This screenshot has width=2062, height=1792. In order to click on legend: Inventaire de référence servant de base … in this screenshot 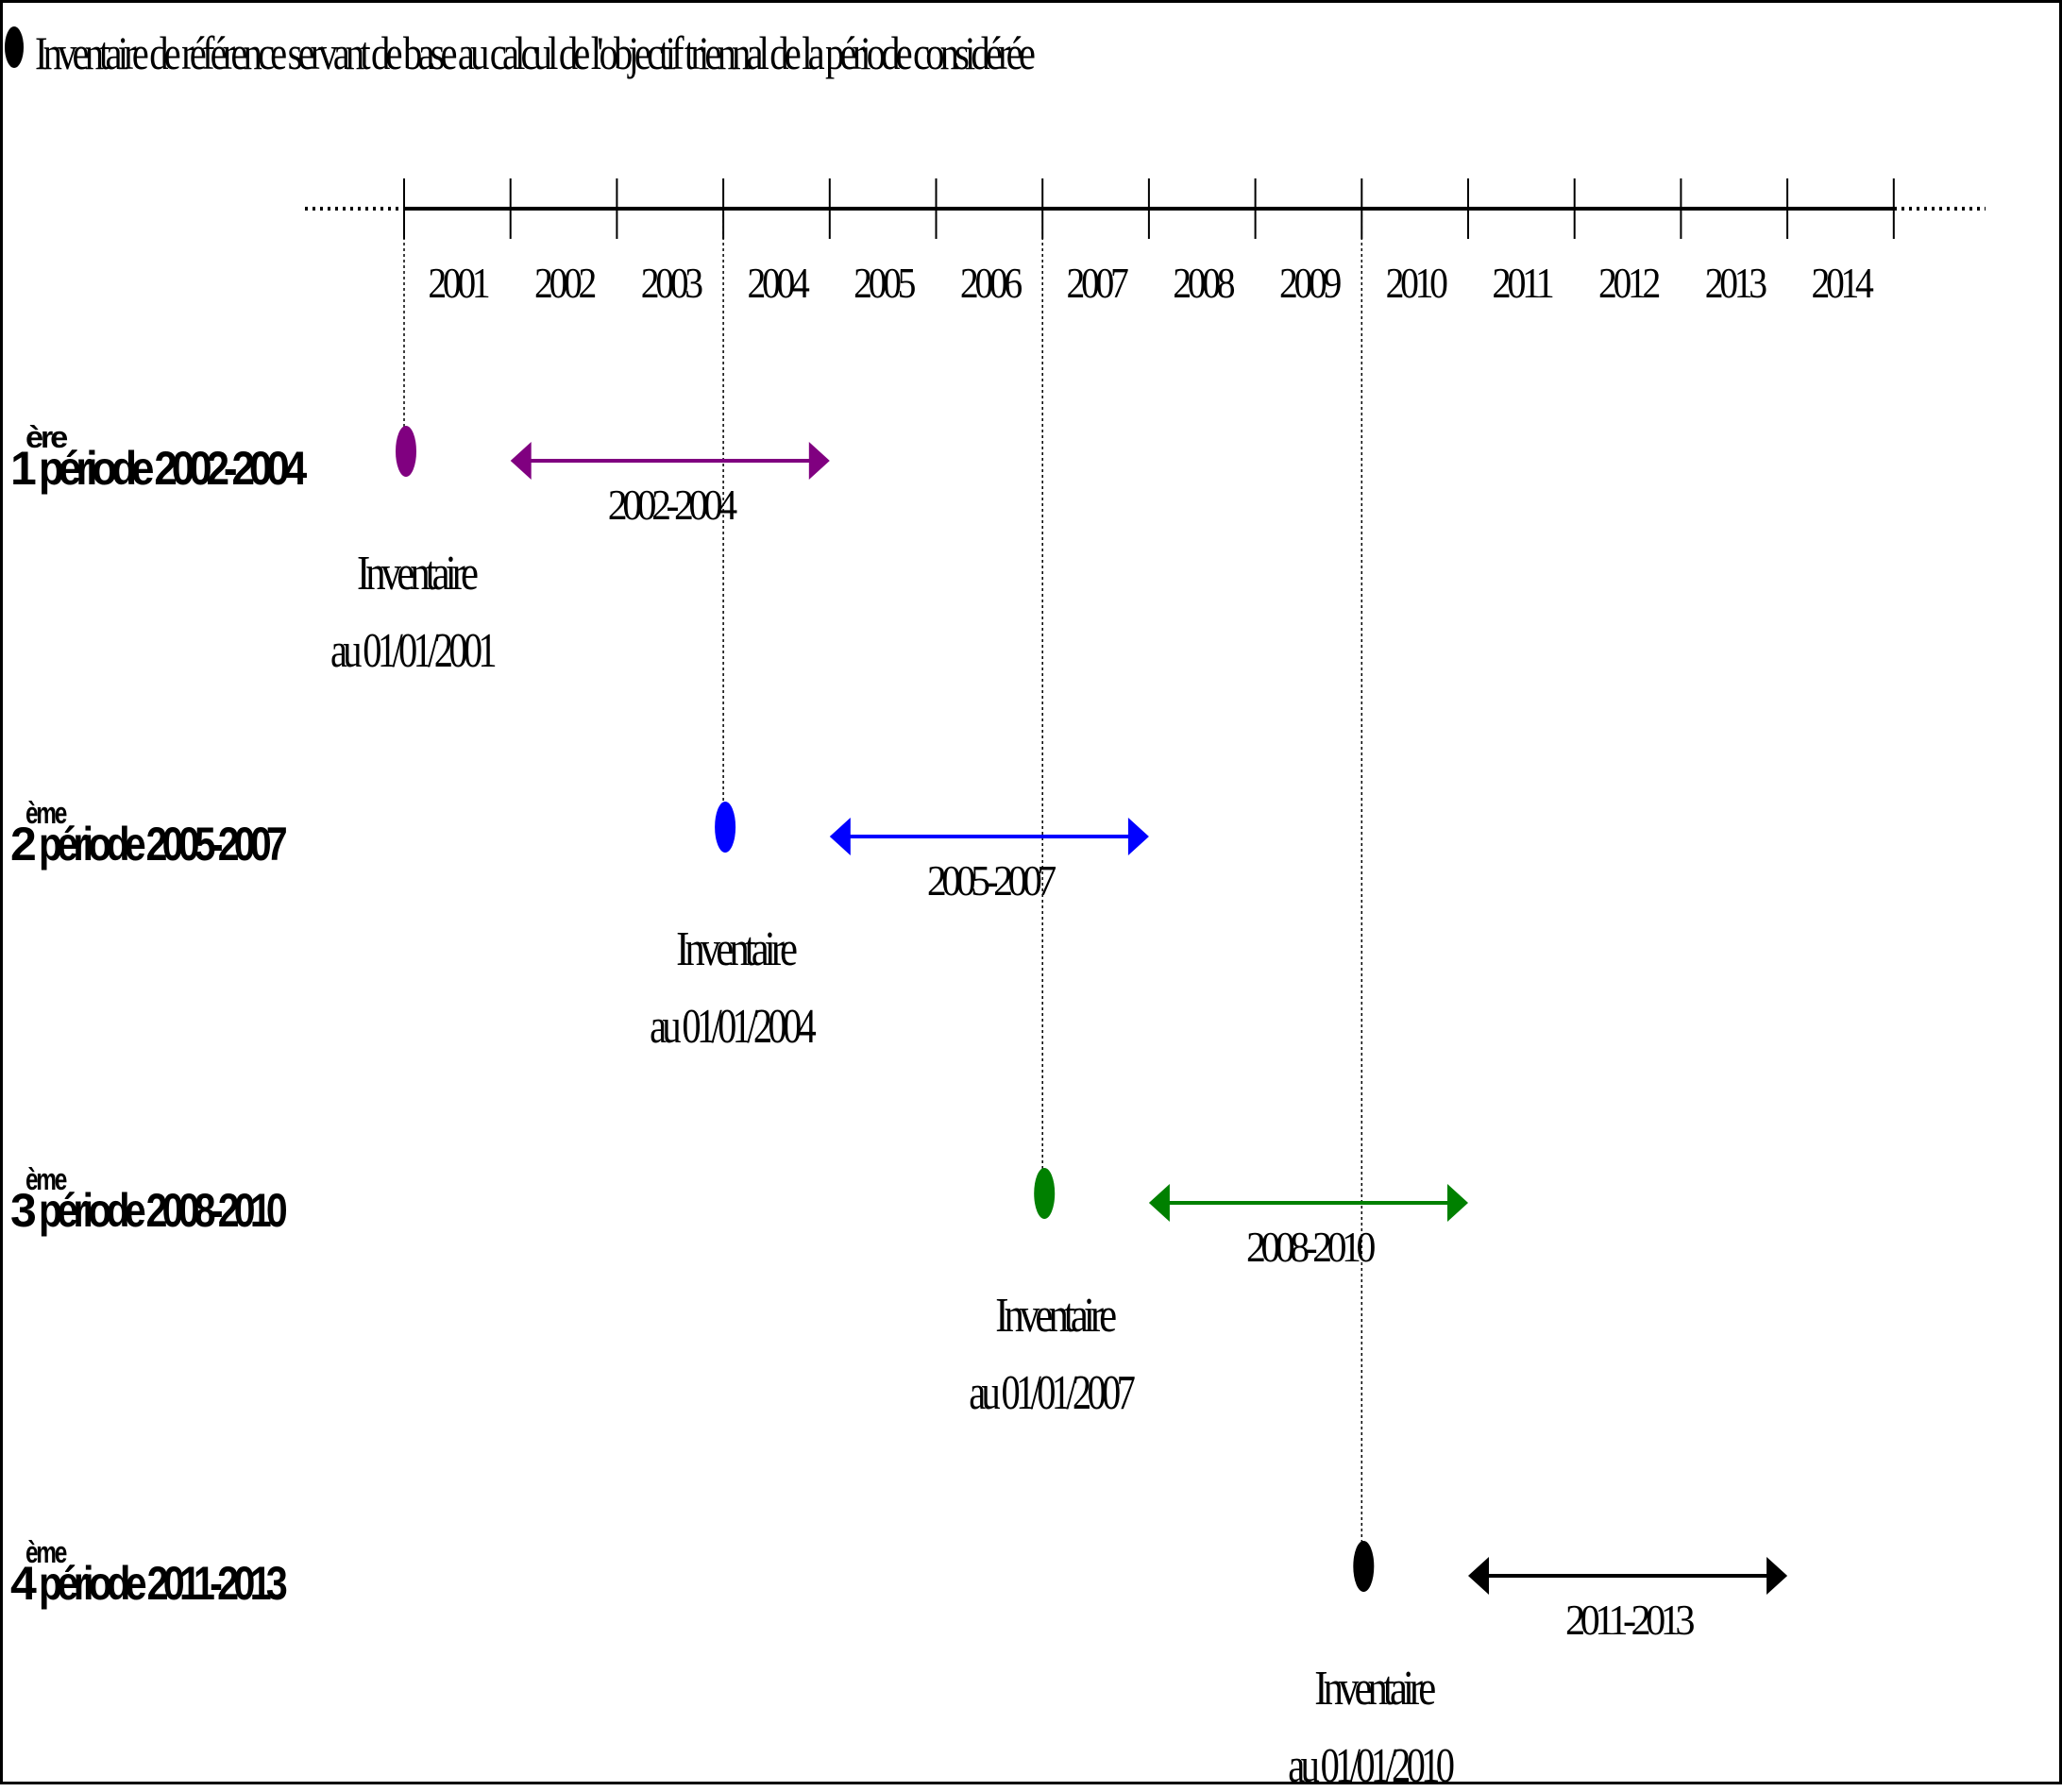, I will do `click(522, 53)`.